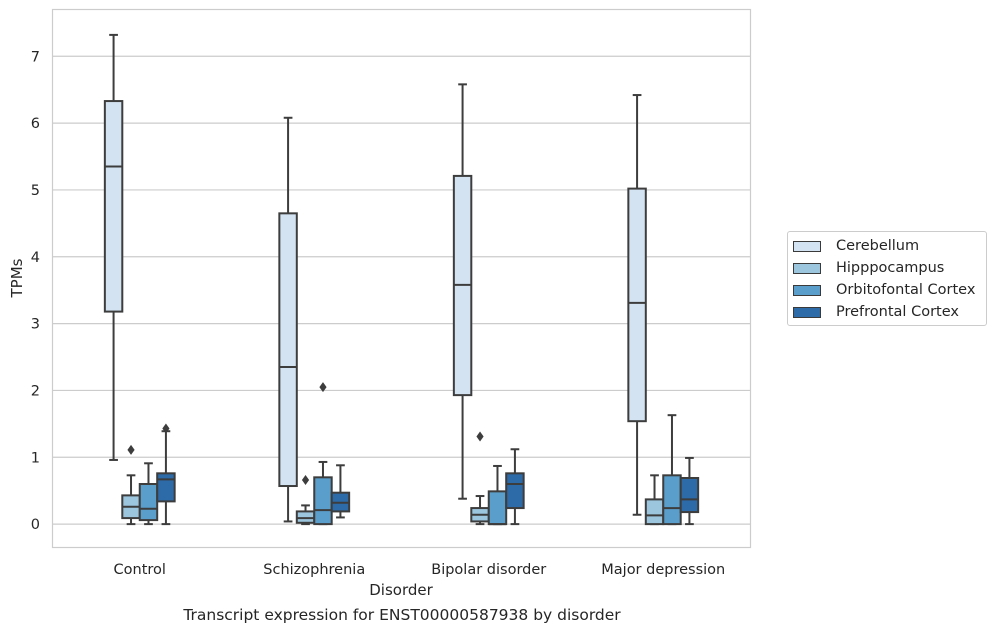  I want to click on iqr-box-cerebellum-major-depression, so click(637, 305).